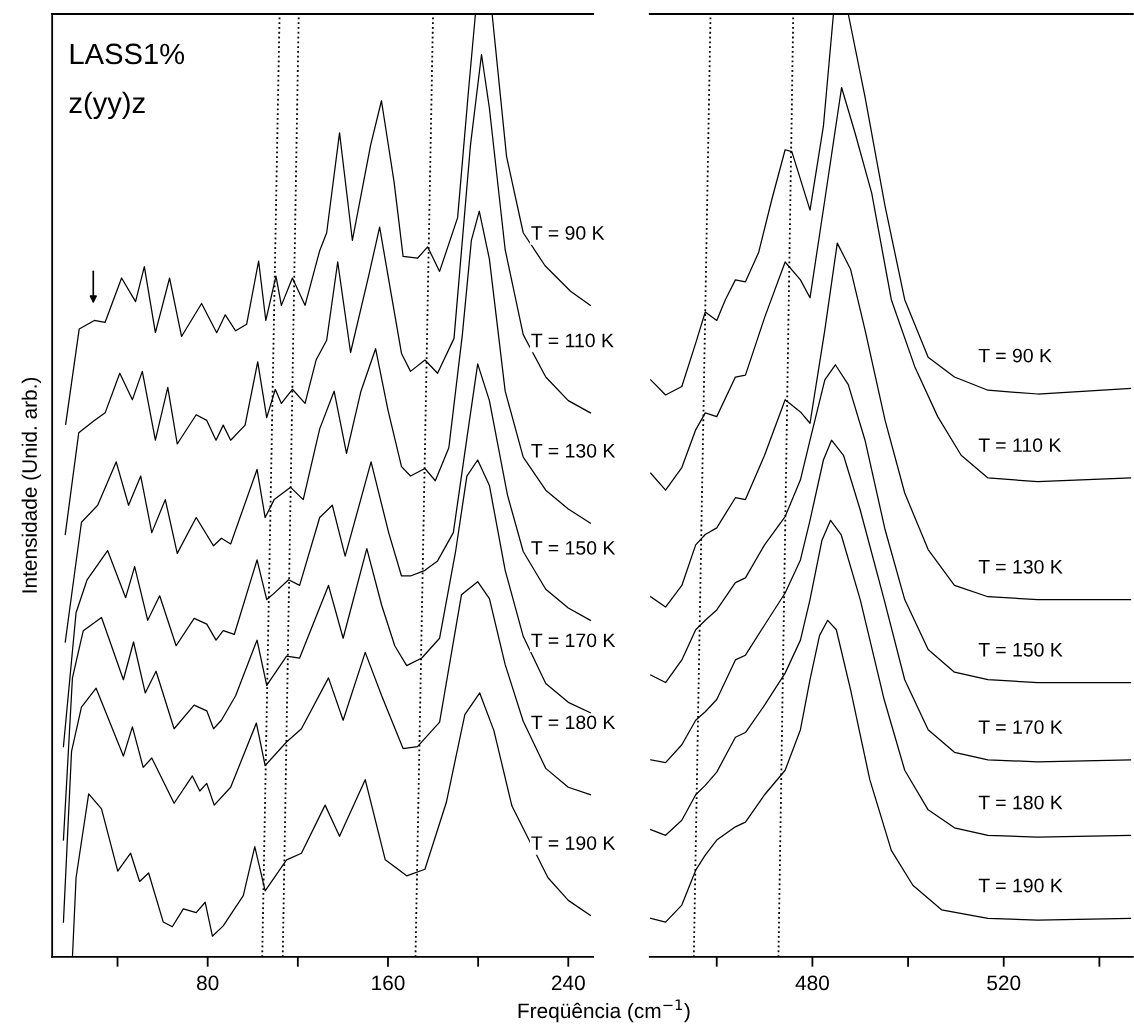 This screenshot has width=1134, height=1036. Describe the element at coordinates (812, 983) in the screenshot. I see `x-tick-label: 480` at that location.